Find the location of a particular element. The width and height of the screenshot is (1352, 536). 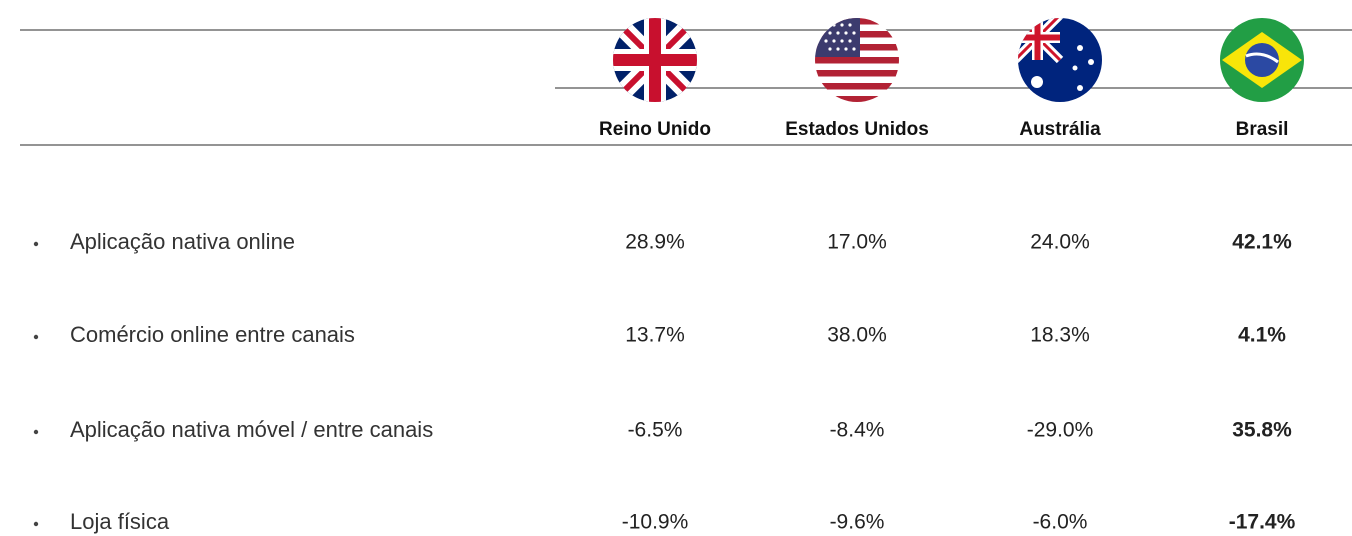

row-label: Loja física is located at coordinates (120, 521).